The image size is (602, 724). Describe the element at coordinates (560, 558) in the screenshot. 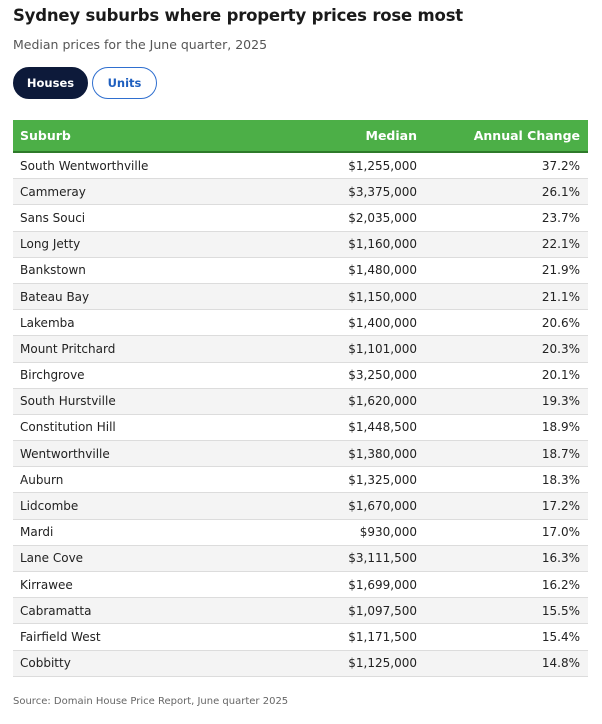

I see `cell-annual-change: 16.3%` at that location.